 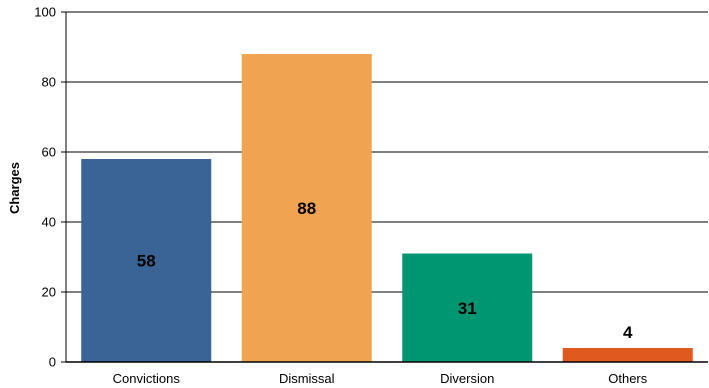 I want to click on bar-dismissal, so click(x=306, y=208).